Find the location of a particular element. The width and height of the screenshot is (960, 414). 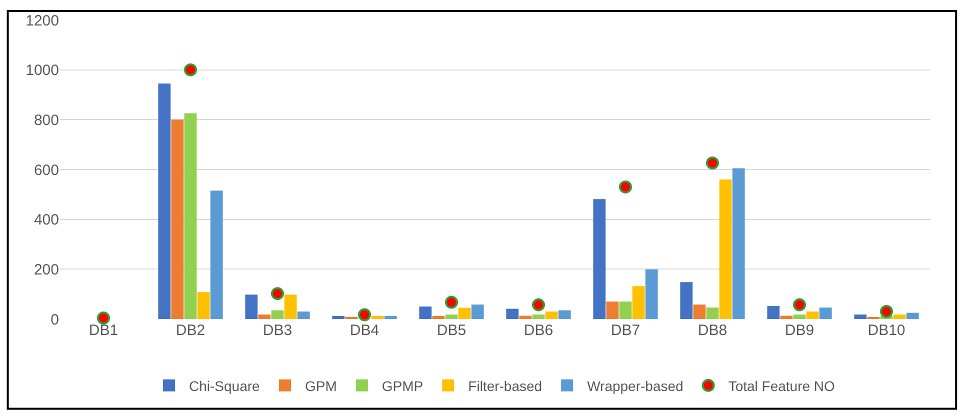

y-tick-label: 200 is located at coordinates (46, 269).